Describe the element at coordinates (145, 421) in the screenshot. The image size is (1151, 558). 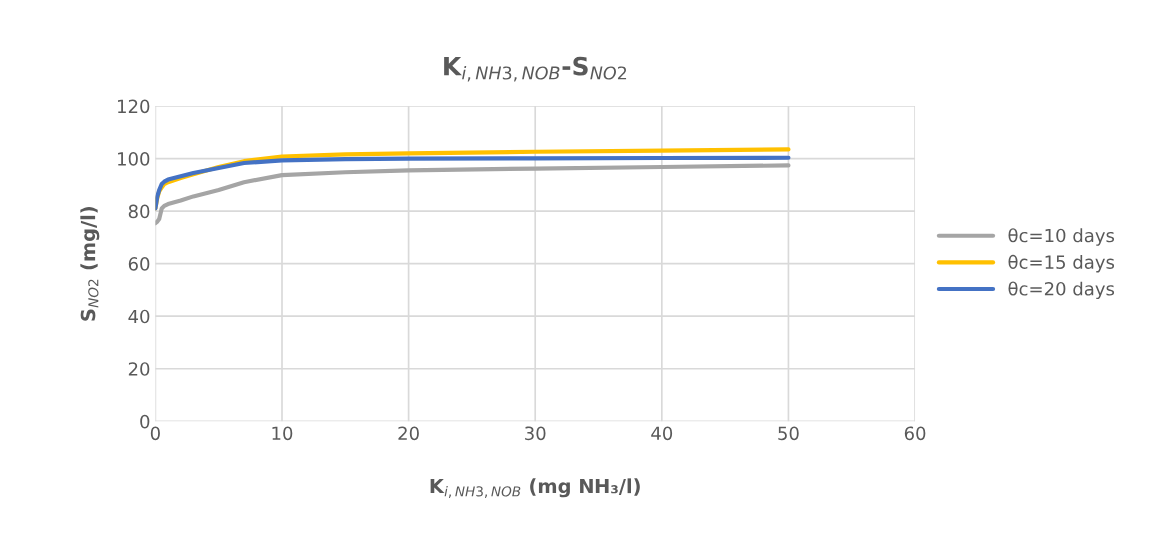
I see `y-tick-label: 0` at that location.